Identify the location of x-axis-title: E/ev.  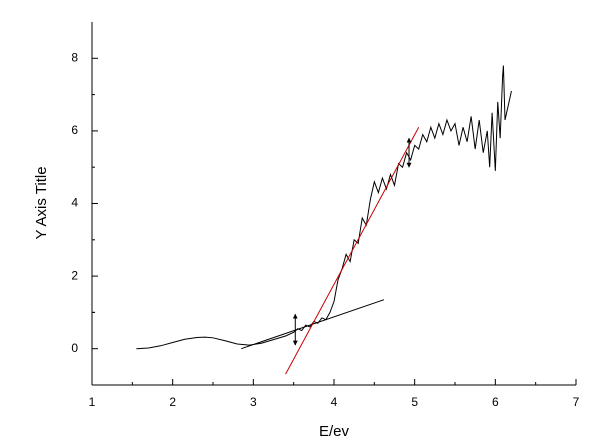
(334, 431).